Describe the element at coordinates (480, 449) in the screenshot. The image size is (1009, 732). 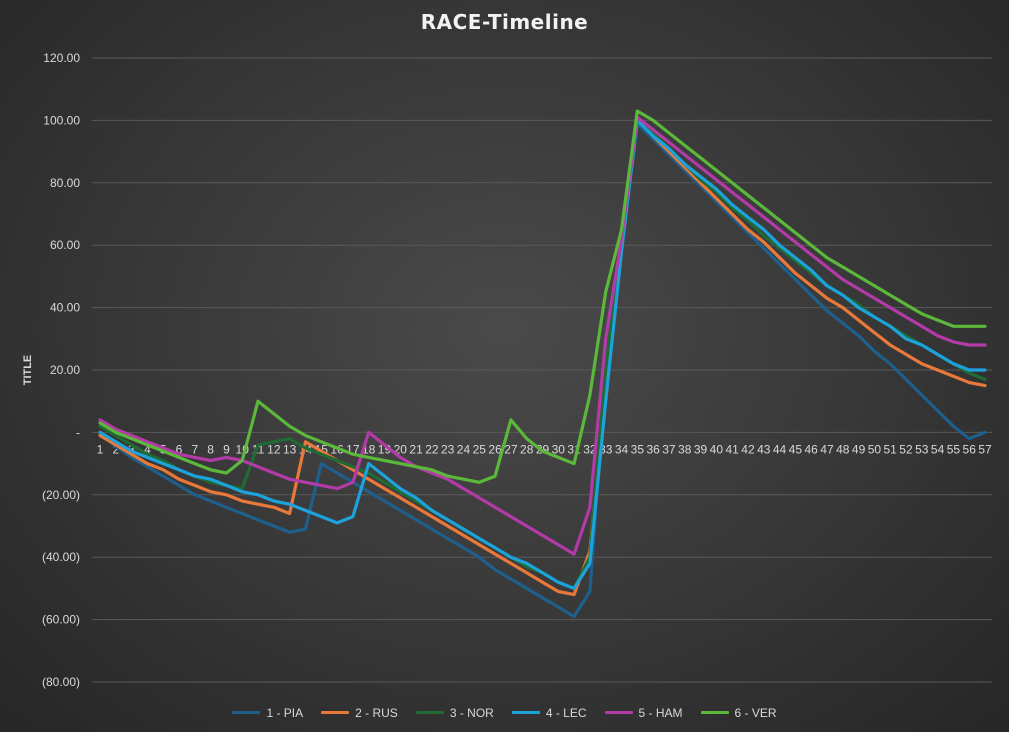
I see `x-tick-label: 25` at that location.